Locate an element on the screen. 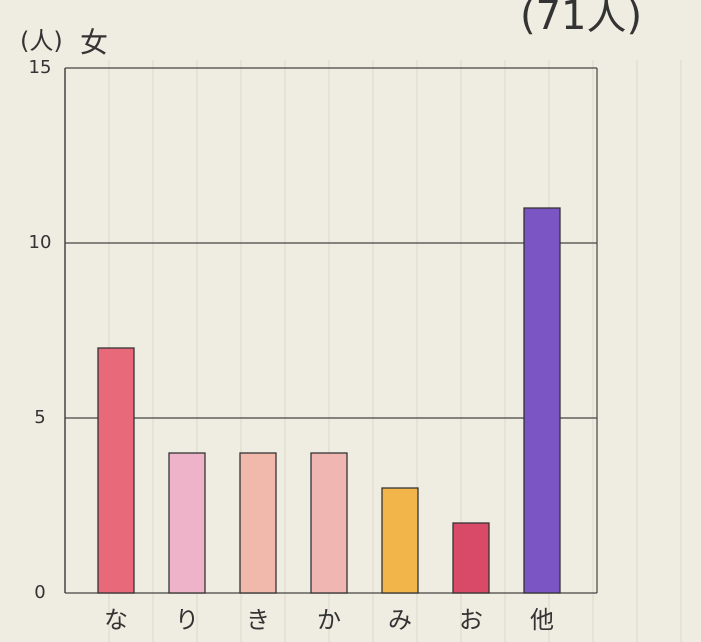 The width and height of the screenshot is (701, 642). x-tick-label: お is located at coordinates (471, 620).